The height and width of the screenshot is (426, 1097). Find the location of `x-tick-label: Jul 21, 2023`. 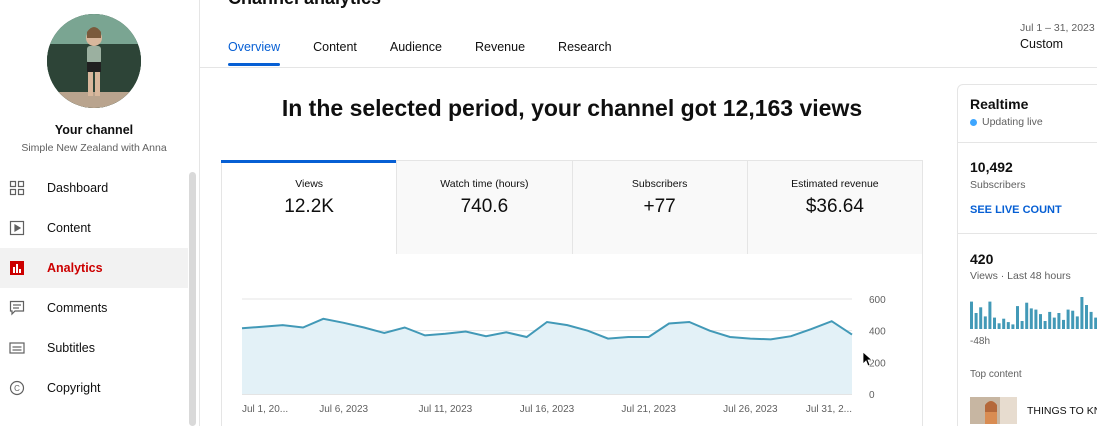

x-tick-label: Jul 21, 2023 is located at coordinates (648, 409).